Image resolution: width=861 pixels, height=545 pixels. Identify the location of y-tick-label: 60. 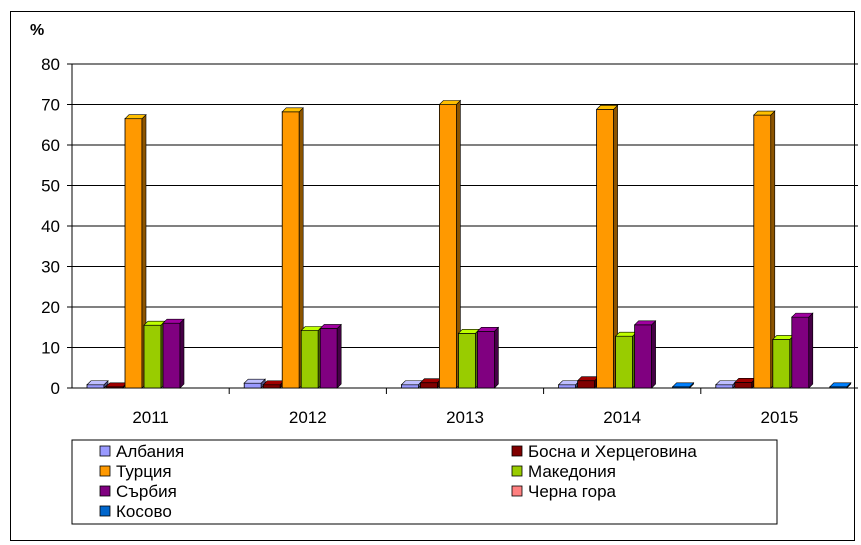
(50, 145).